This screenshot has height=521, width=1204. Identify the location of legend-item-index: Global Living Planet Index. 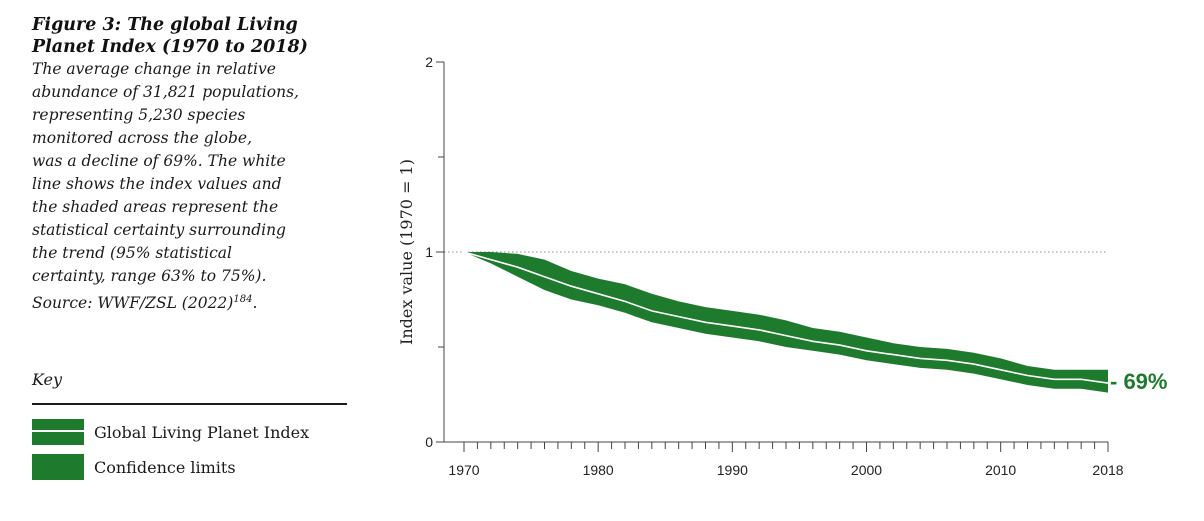
(170, 432).